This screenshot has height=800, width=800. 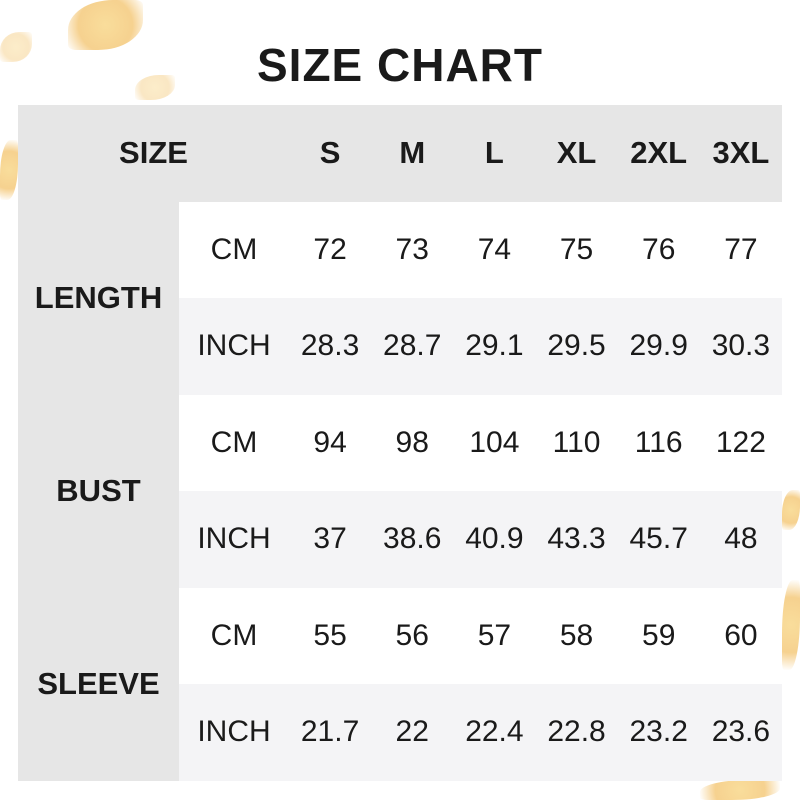 What do you see at coordinates (740, 442) in the screenshot?
I see `measurement-cell: 122` at bounding box center [740, 442].